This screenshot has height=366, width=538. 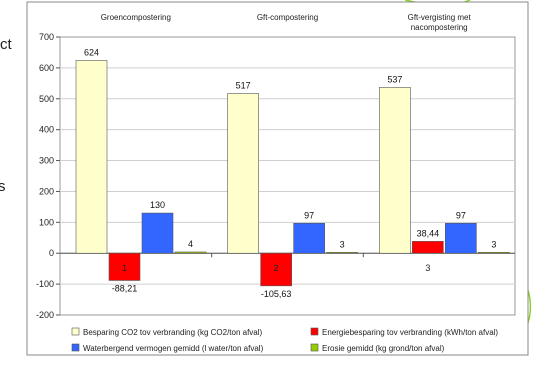 I want to click on data-label: 4, so click(x=190, y=244).